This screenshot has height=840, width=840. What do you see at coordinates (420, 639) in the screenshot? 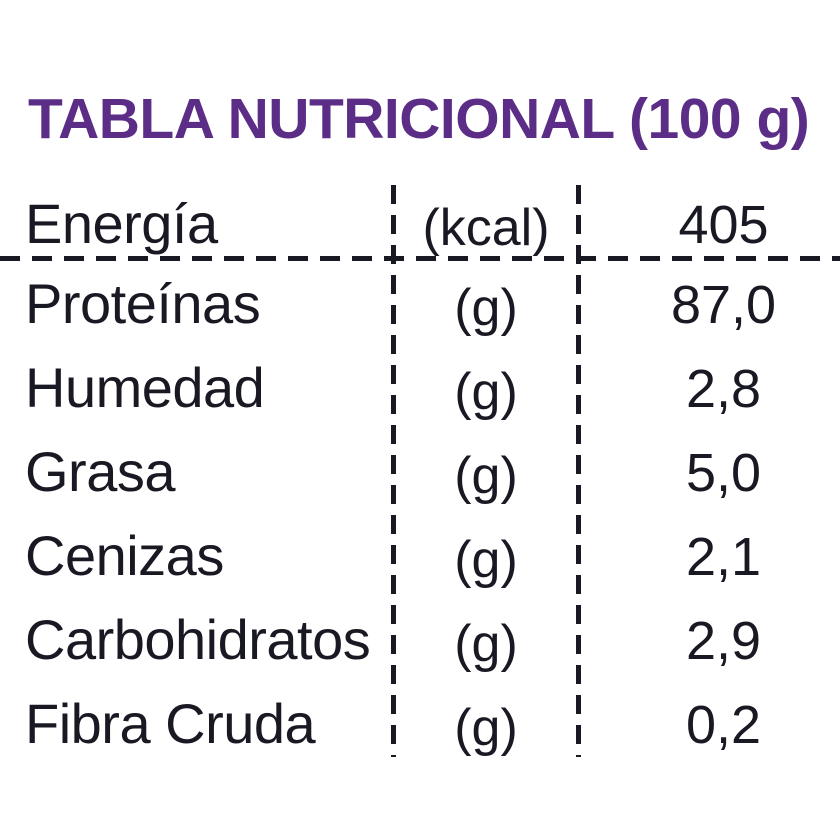
I see `table-row: Carbohidratos (g) 2,9` at bounding box center [420, 639].